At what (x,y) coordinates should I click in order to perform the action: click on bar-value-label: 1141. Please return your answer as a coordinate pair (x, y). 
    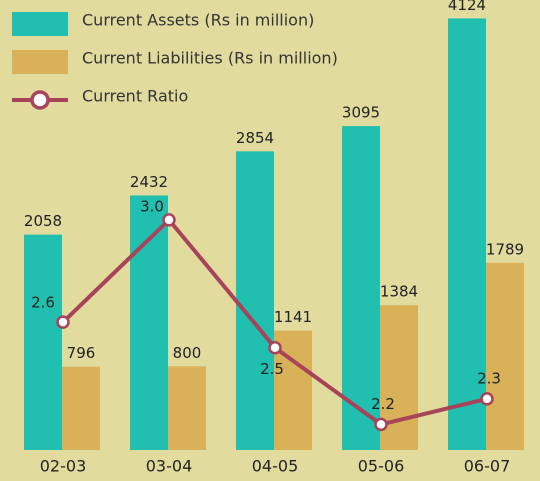
    Looking at the image, I should click on (293, 317).